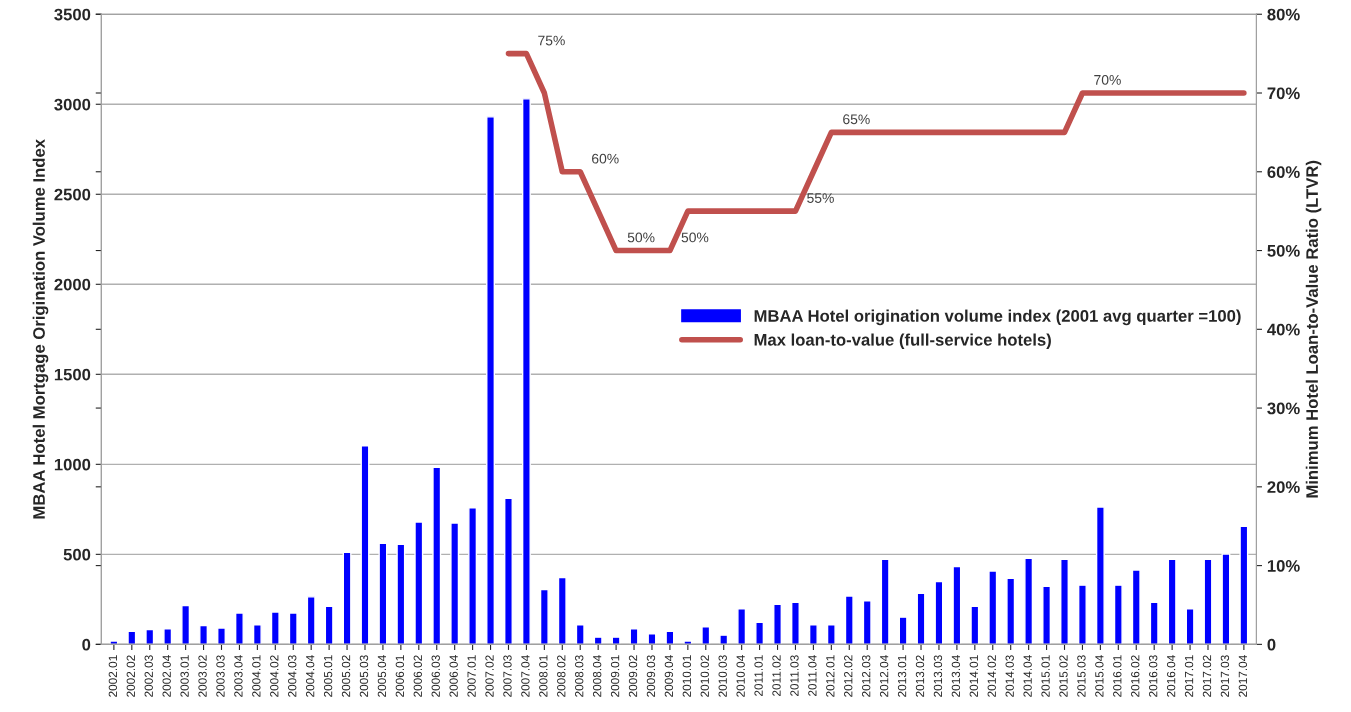 The width and height of the screenshot is (1351, 712). Describe the element at coordinates (812, 675) in the screenshot. I see `x-tick-label: 2011.04` at that location.